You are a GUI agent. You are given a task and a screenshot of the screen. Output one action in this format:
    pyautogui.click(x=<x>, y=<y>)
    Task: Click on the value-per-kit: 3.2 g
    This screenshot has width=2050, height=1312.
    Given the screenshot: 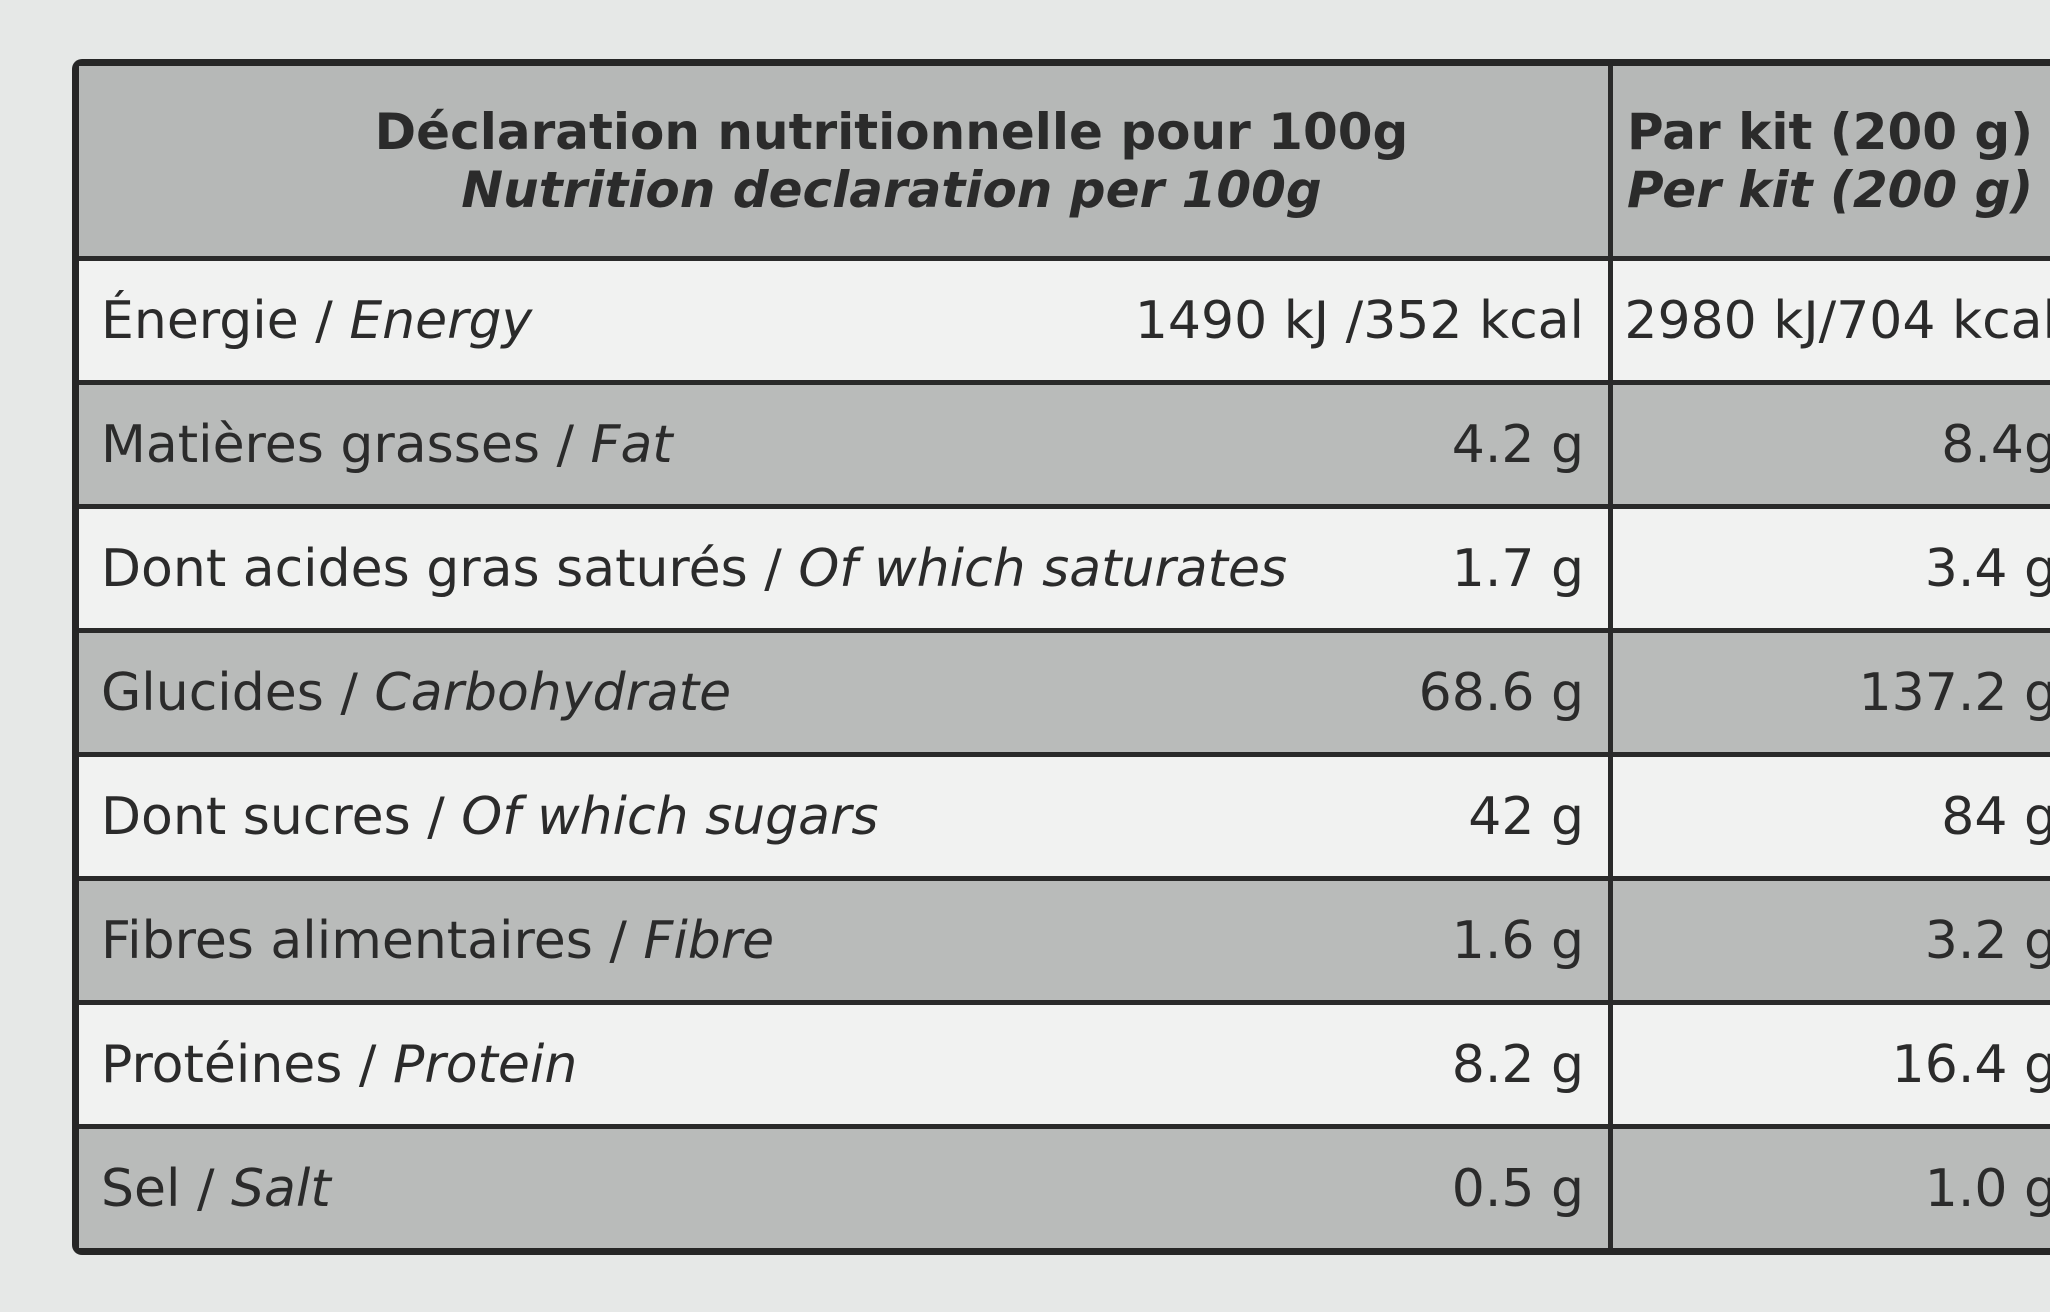 What is the action you would take?
    pyautogui.click(x=1987, y=940)
    